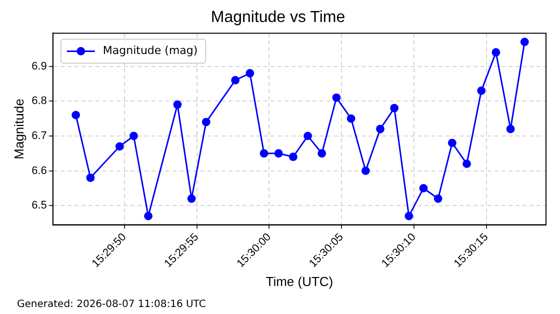  I want to click on y-tick-label: 6.8, so click(39, 101).